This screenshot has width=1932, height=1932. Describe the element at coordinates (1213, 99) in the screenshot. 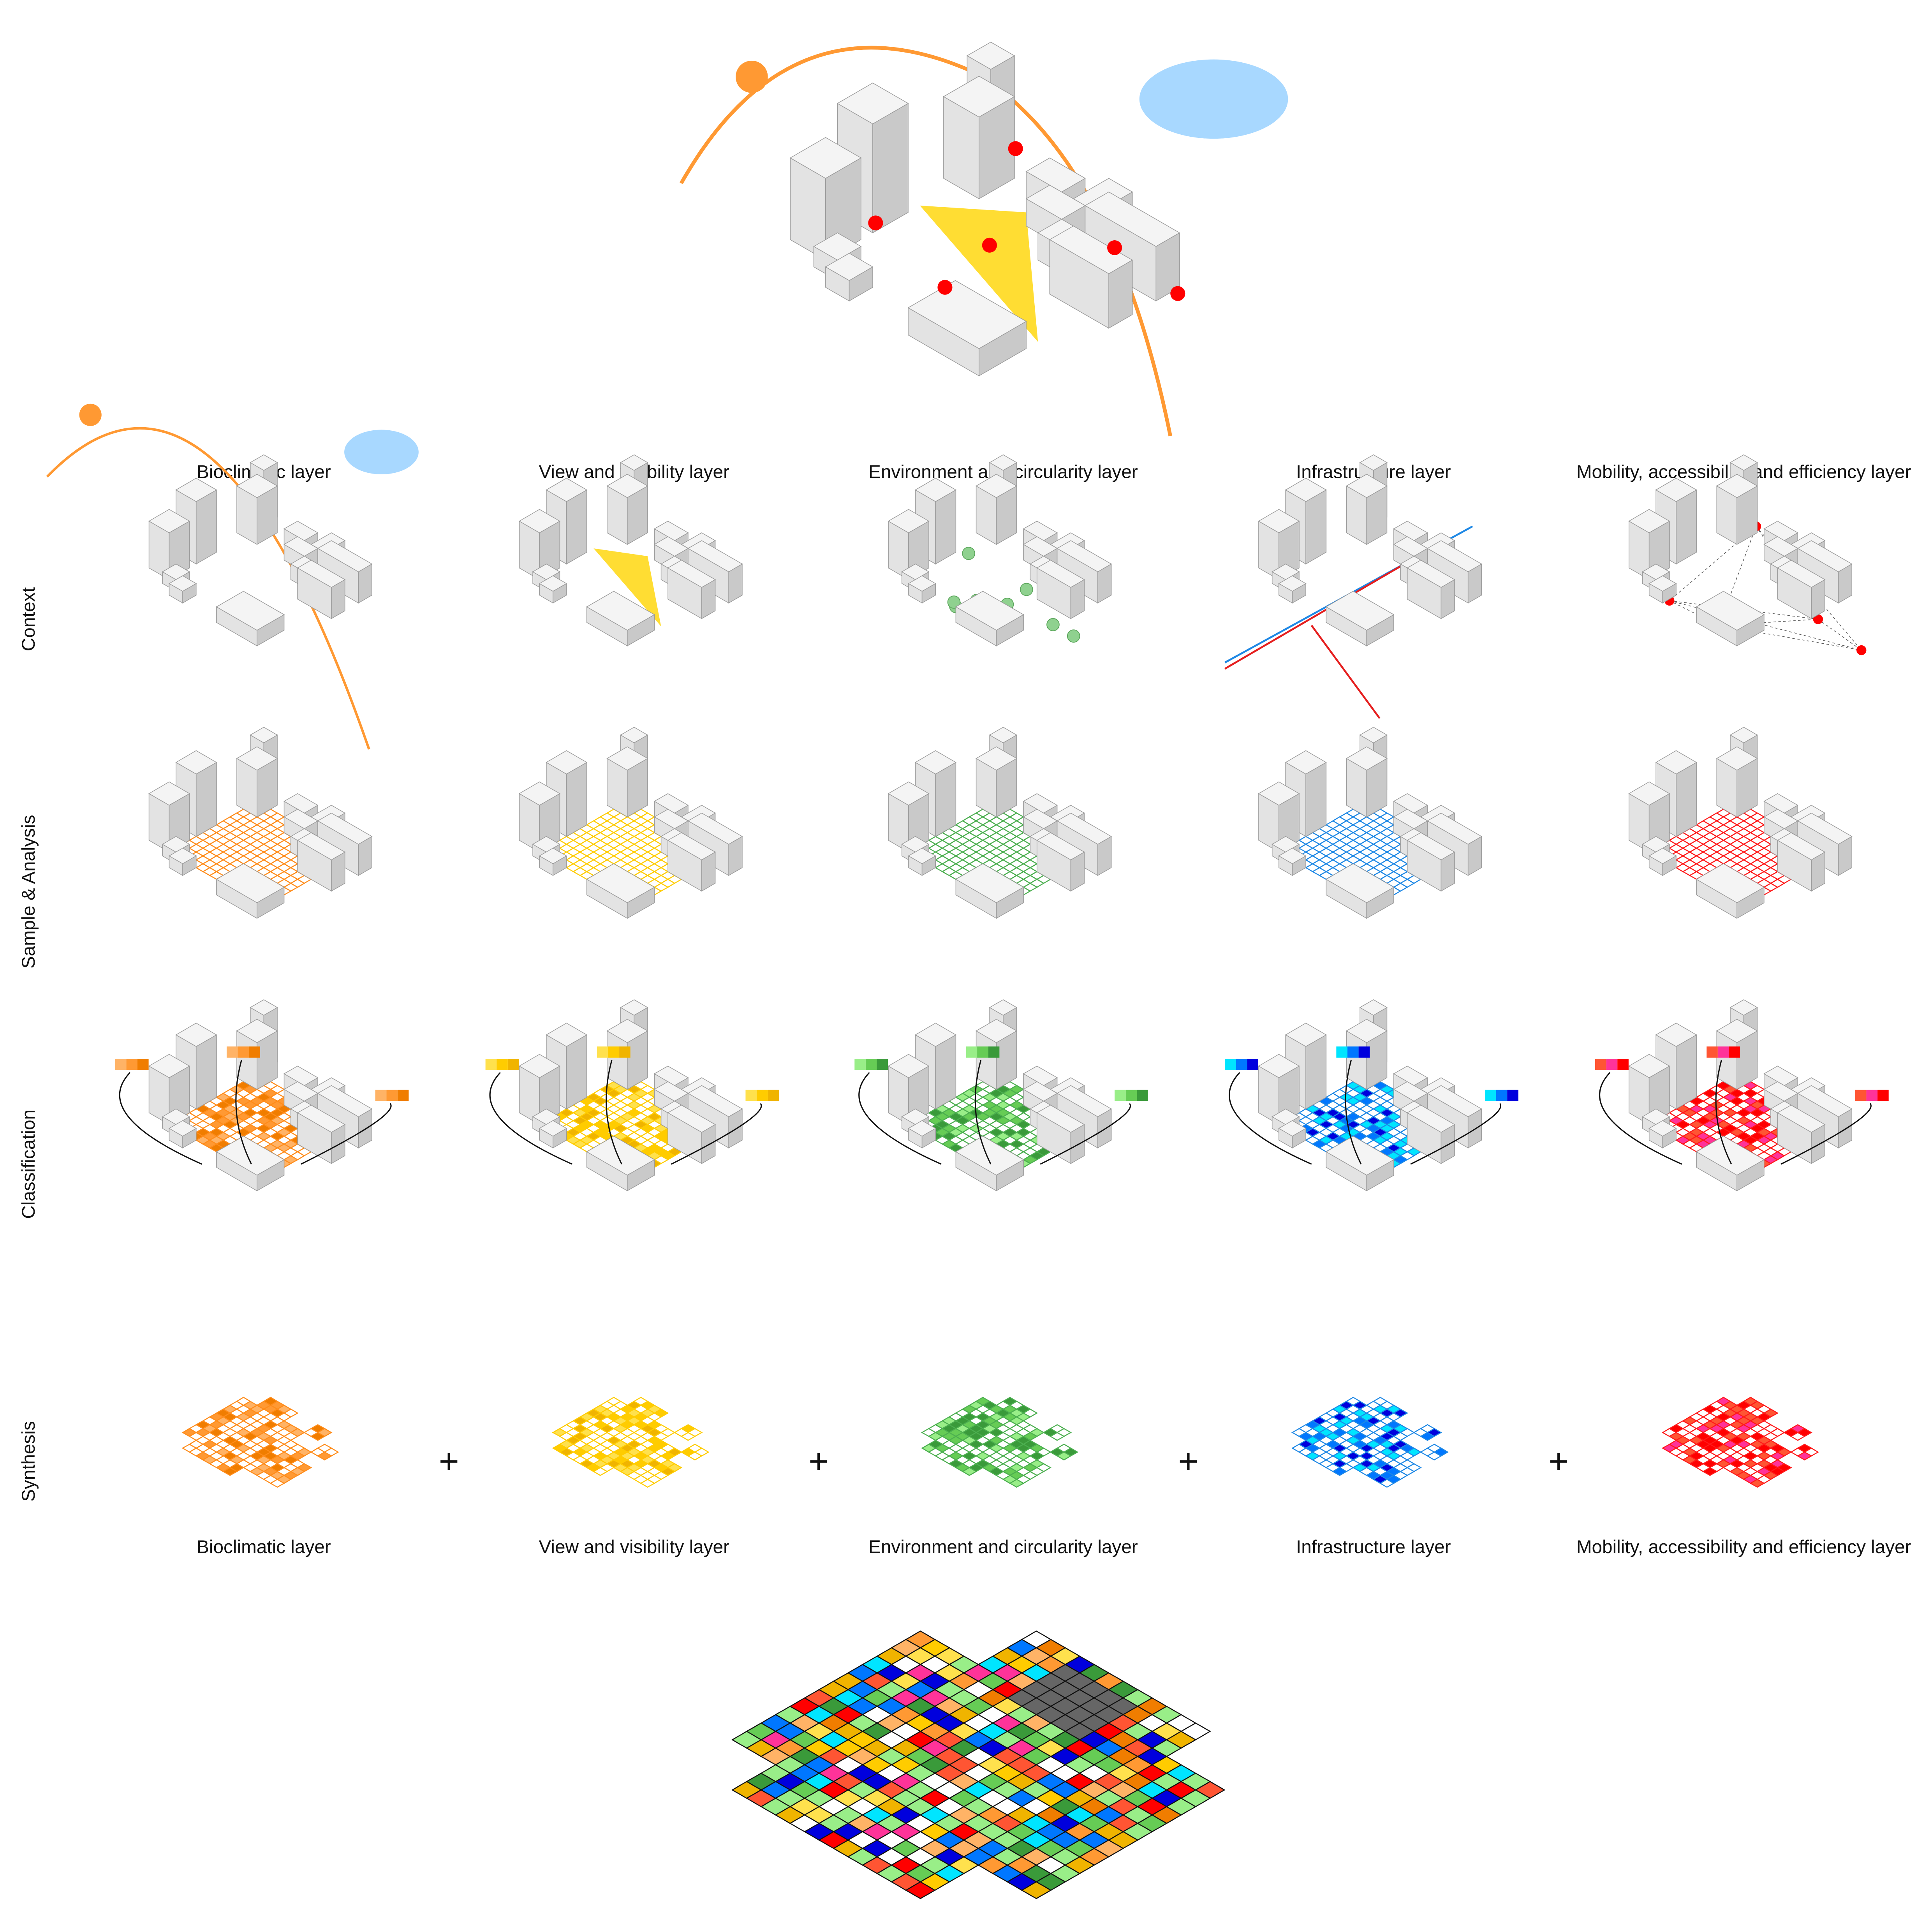

I see `cloud` at that location.